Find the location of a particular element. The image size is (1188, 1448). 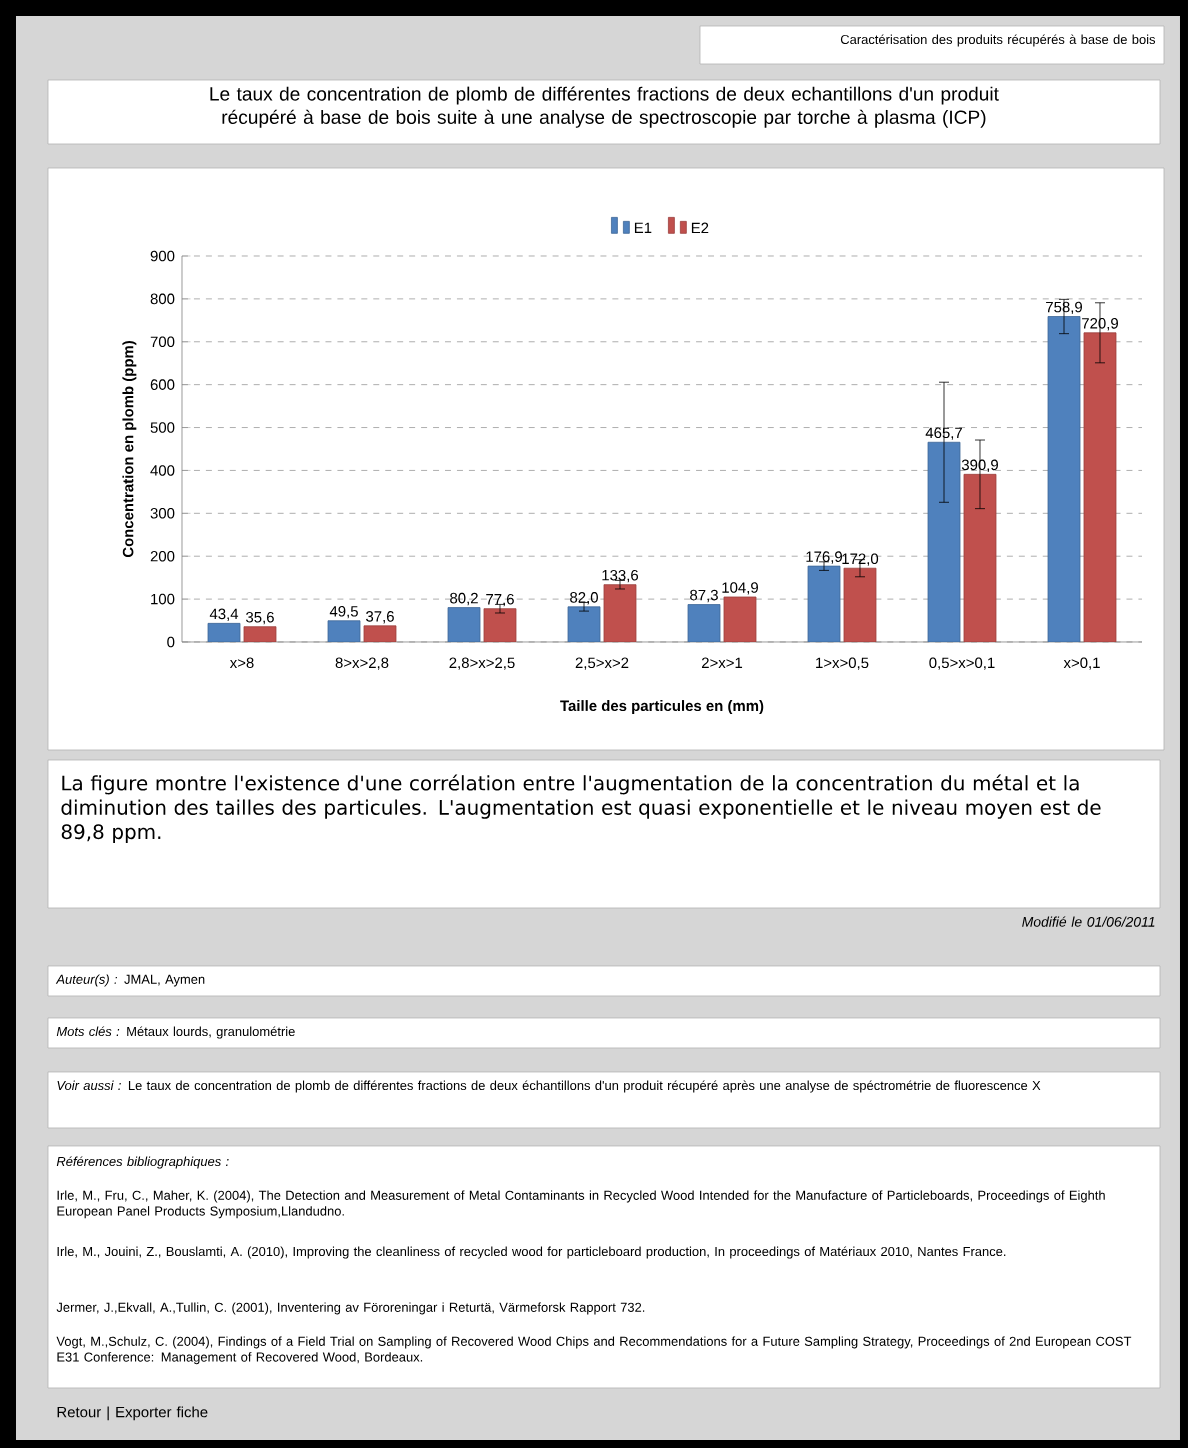

chart-title: Le taux de concentration de plomb de différentes fractions de deux echantillons d'un produit récupéré à base de bois suite à une analyse de spectroscopie par torche à plasma (ICP) is located at coordinates (604, 107).